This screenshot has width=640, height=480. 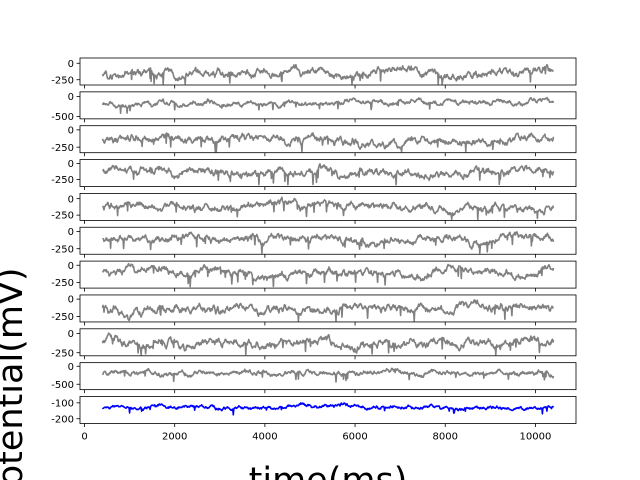 I want to click on panel-11: -100 -200, so click(x=314, y=411).